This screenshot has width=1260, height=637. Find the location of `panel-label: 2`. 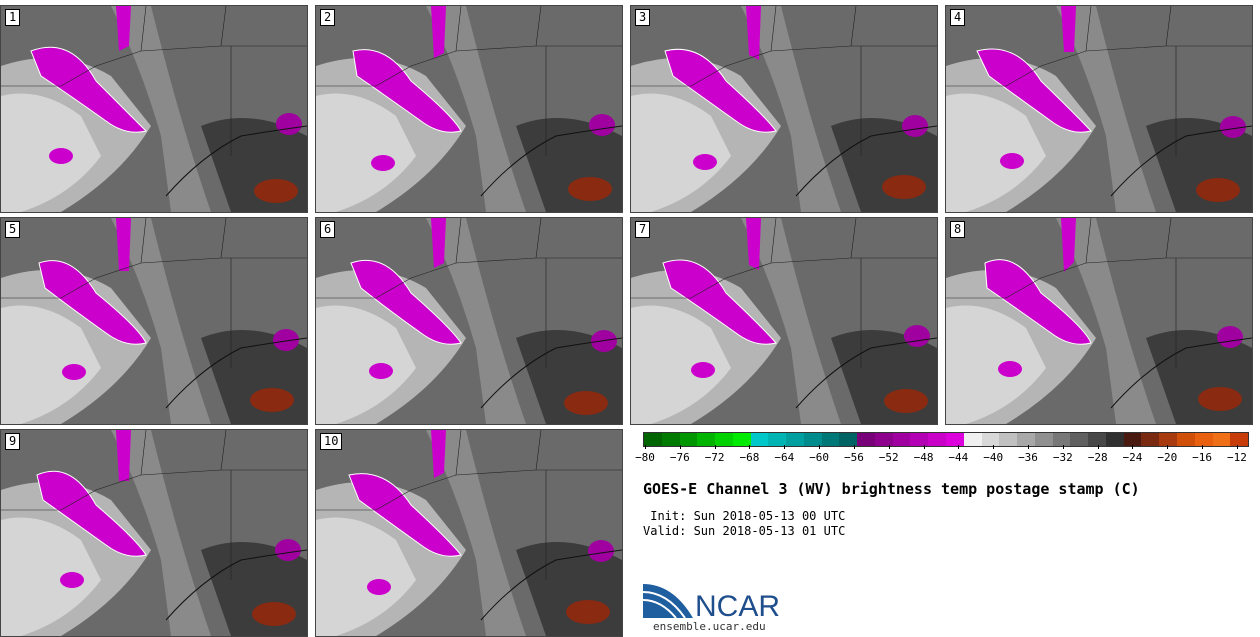

panel-label: 2 is located at coordinates (328, 17).